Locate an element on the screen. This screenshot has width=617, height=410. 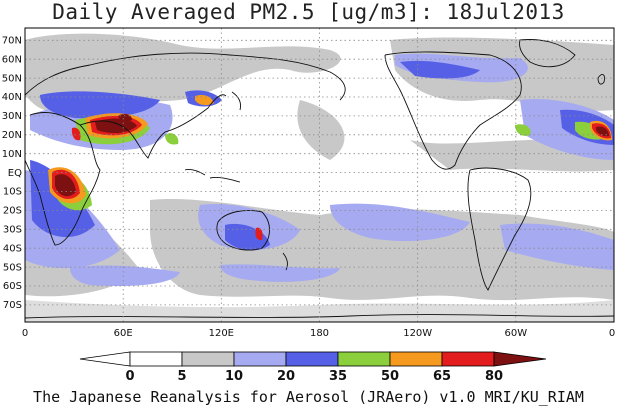
lat-label: 70N is located at coordinates (12, 41).